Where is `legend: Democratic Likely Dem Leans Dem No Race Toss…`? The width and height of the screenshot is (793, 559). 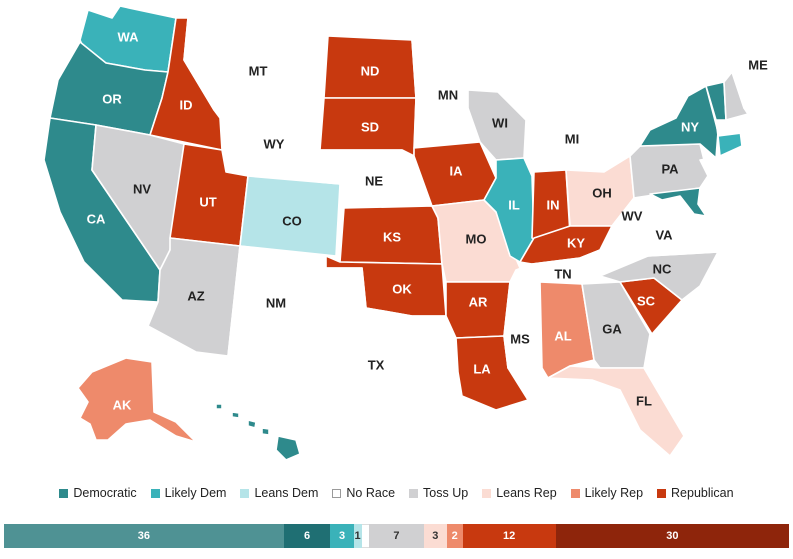
legend: Democratic Likely Dem Leans Dem No Race Toss… is located at coordinates (396, 493).